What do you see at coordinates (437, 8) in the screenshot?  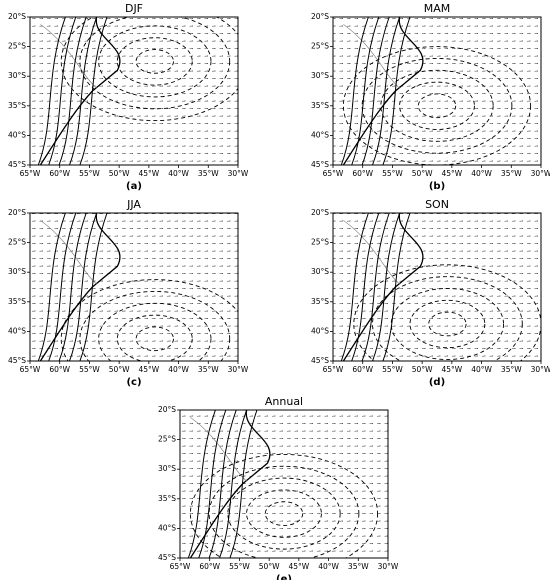 I see `panel-title: MAM` at bounding box center [437, 8].